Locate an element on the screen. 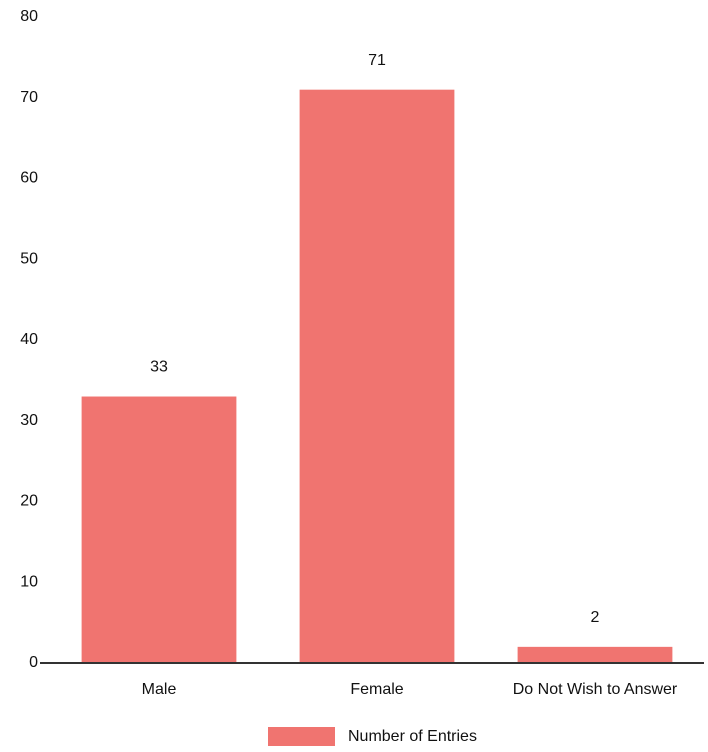  y-tick-label: 60 is located at coordinates (29, 178).